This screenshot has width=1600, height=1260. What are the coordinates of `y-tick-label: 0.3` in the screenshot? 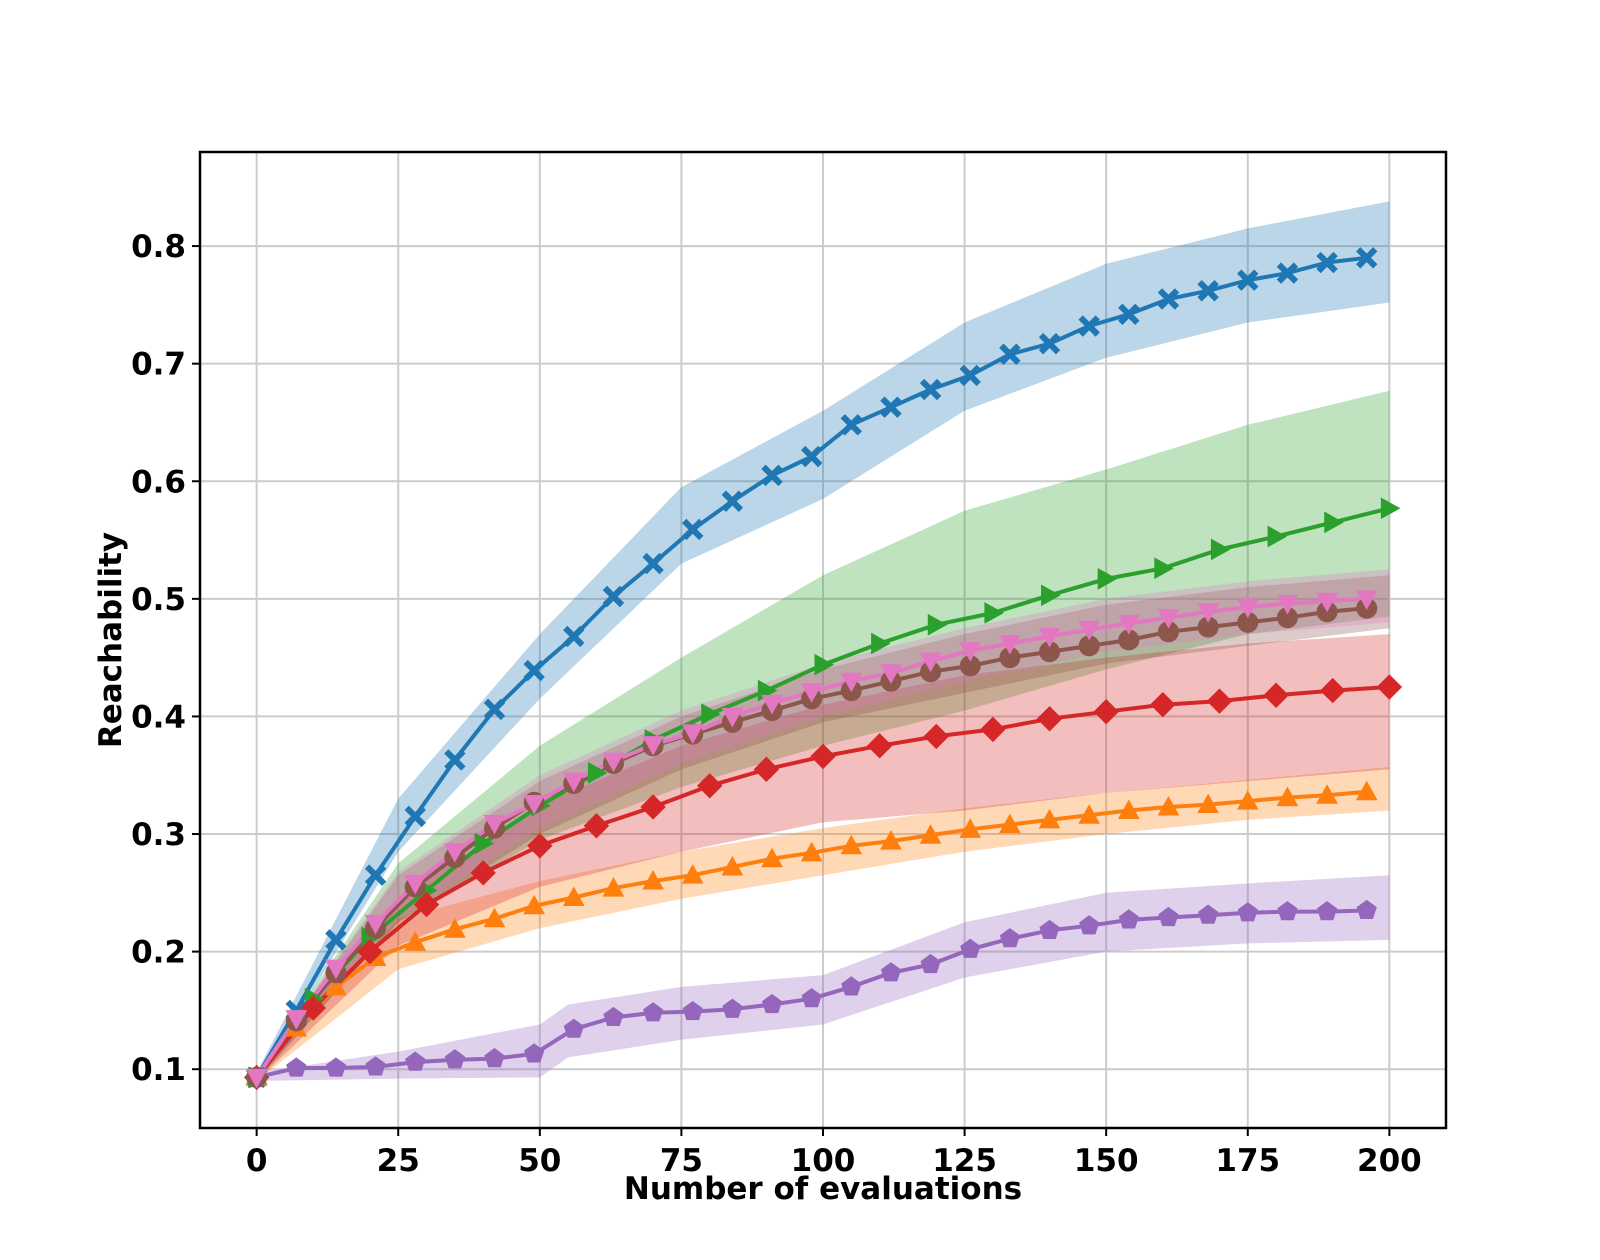 It's located at (158, 835).